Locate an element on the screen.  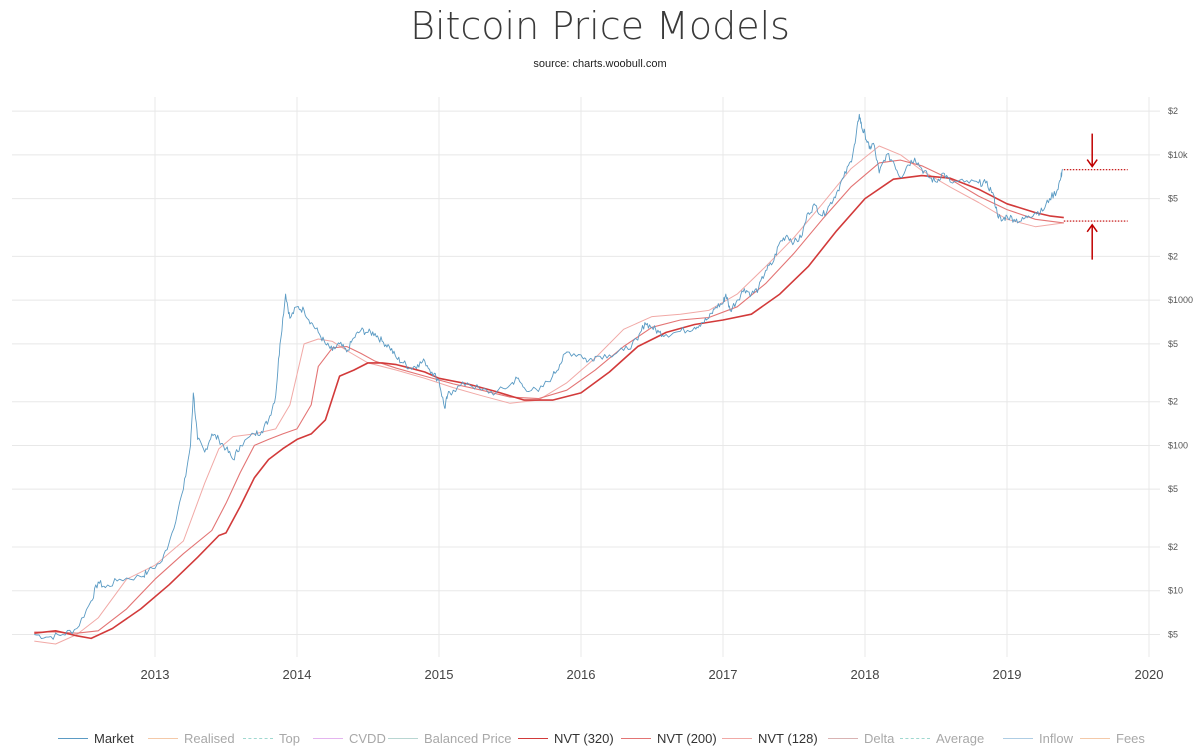
legend-item: Balanced Price is located at coordinates (449, 738).